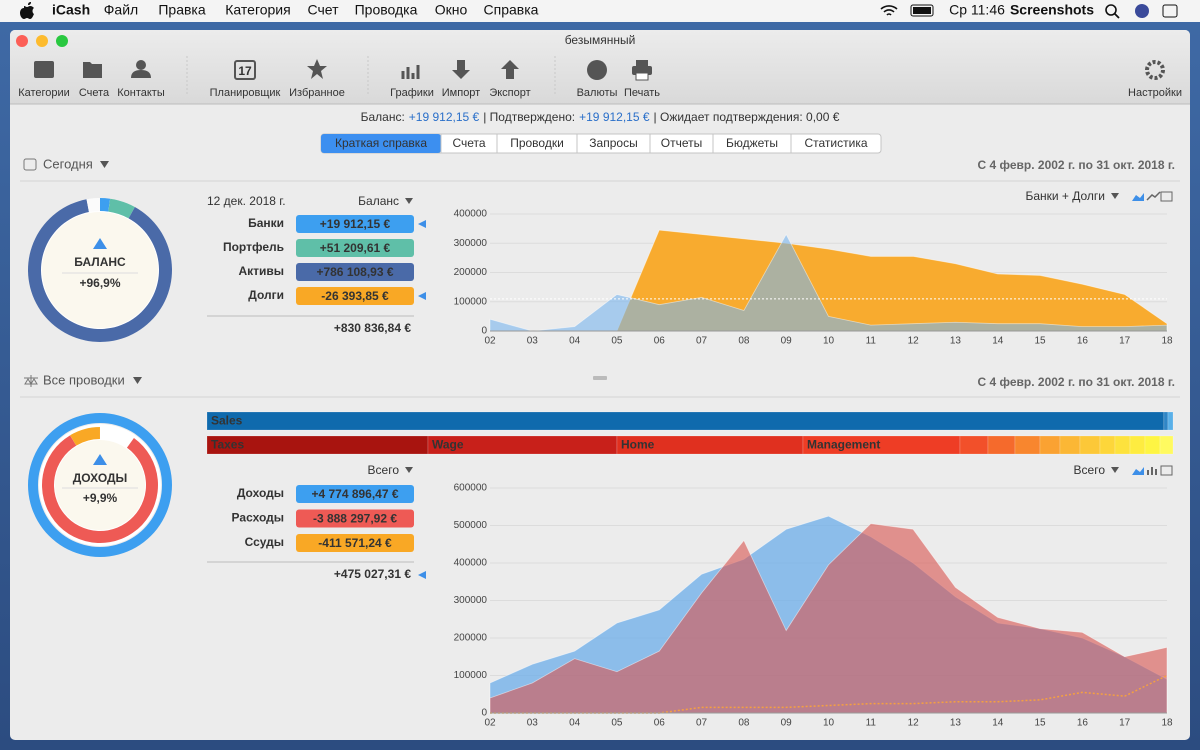  What do you see at coordinates (642, 63) in the screenshot?
I see `icon-print-paper` at bounding box center [642, 63].